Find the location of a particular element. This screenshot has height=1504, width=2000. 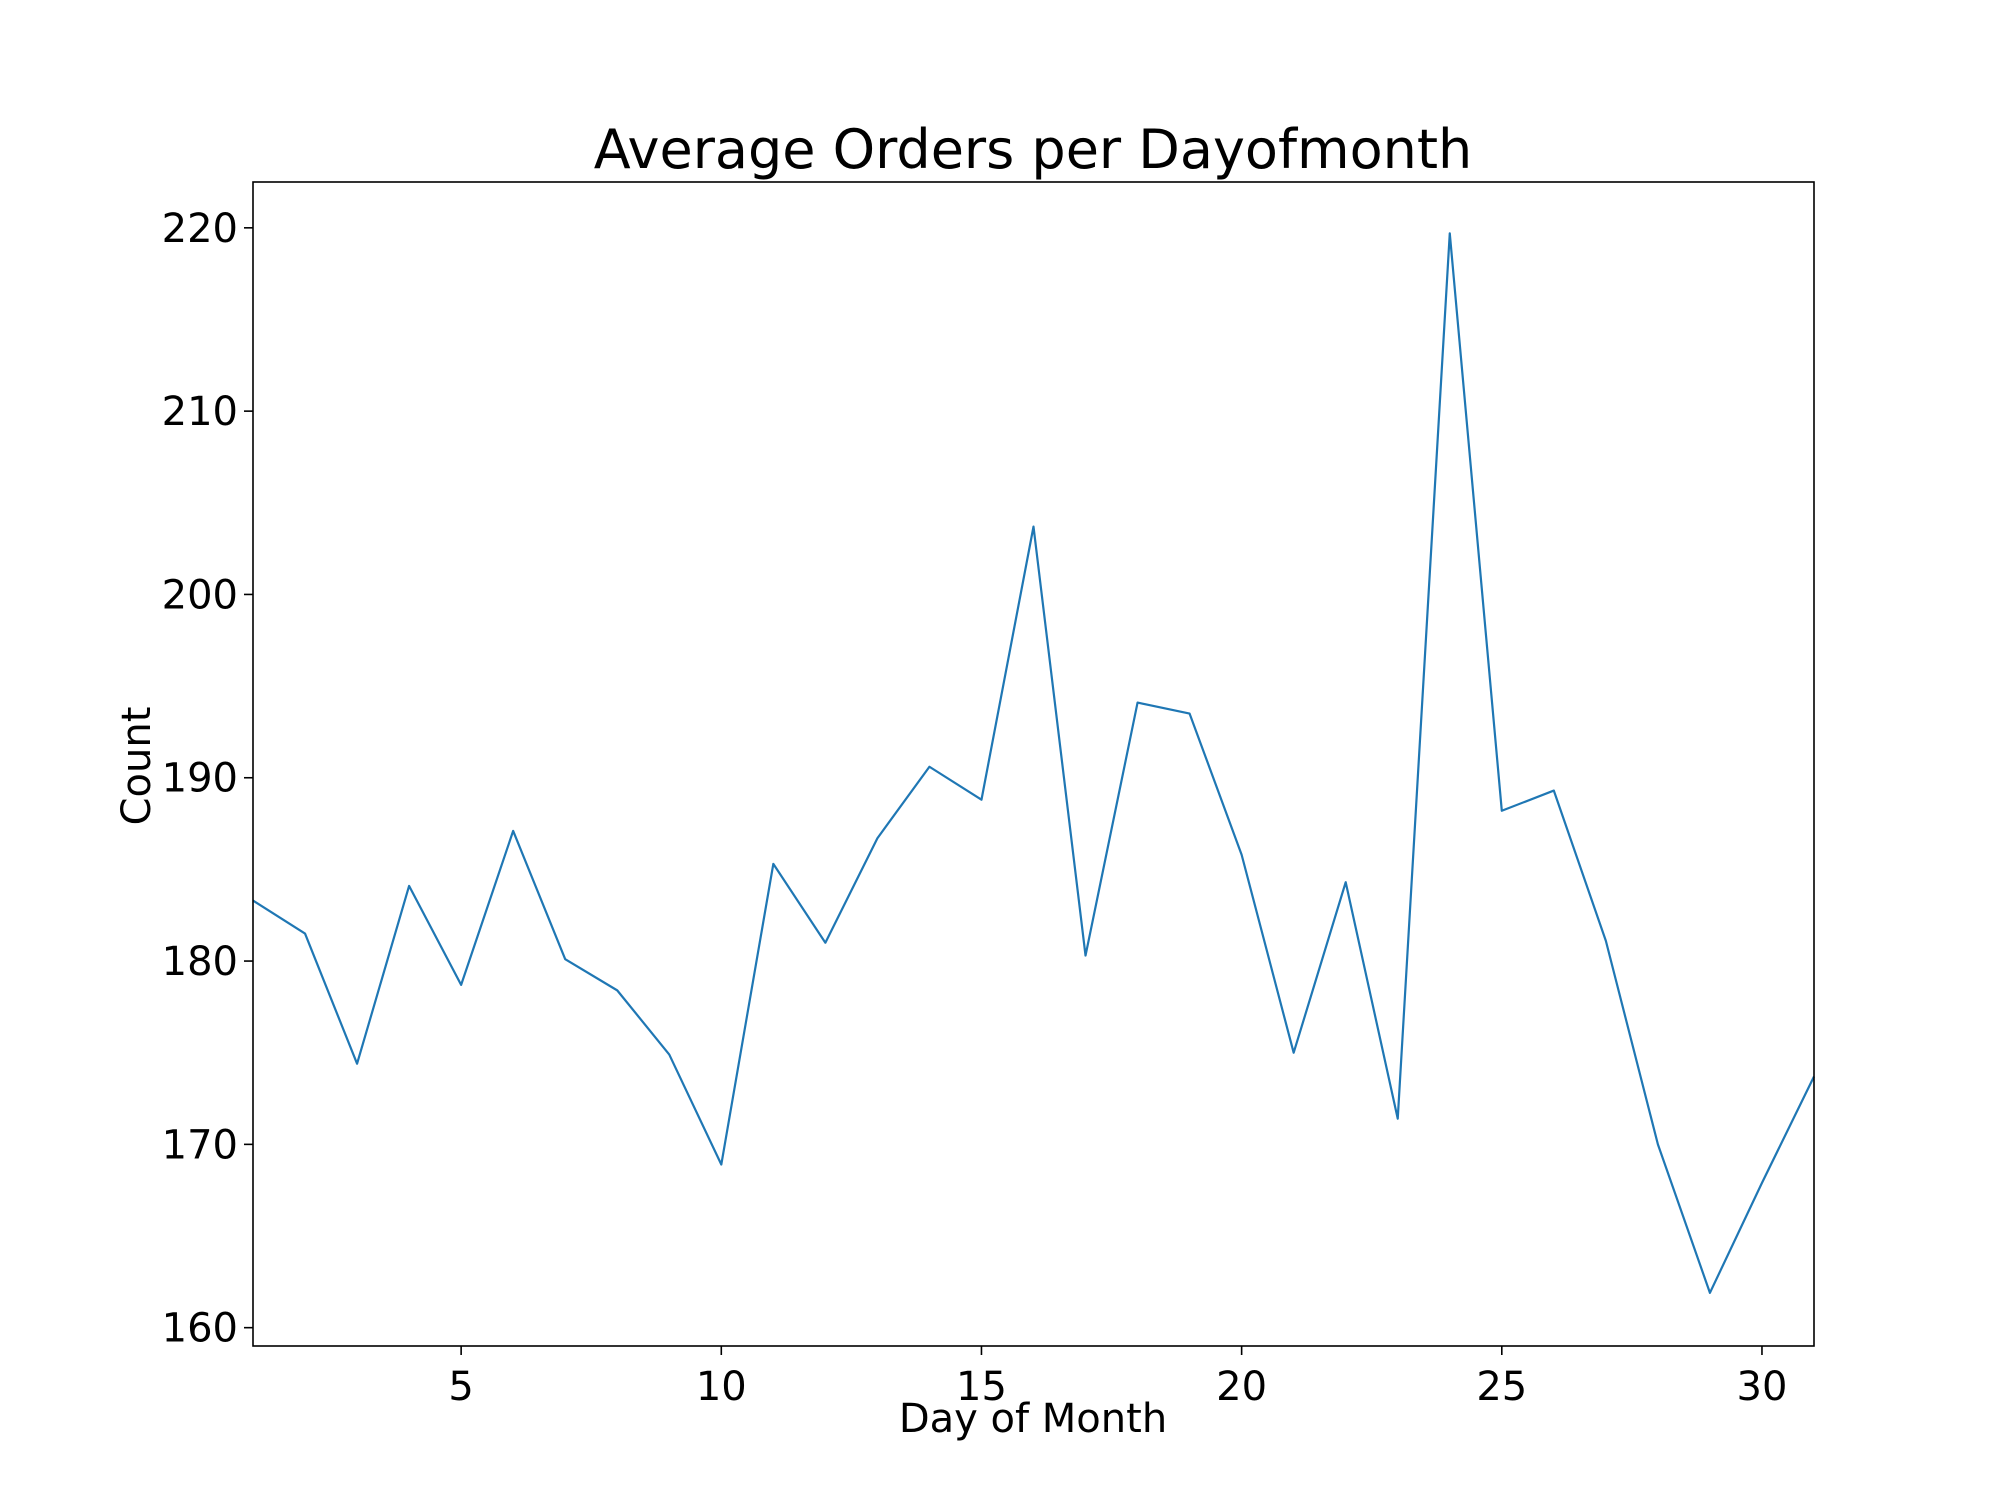

x-tick-label: 20 is located at coordinates (1241, 1387).